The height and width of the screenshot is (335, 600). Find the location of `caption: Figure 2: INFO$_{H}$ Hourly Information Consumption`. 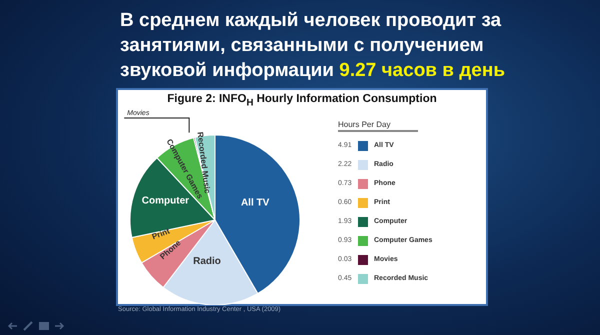

caption: Figure 2: INFO$_{H}$ Hourly Information Consumption is located at coordinates (302, 100).